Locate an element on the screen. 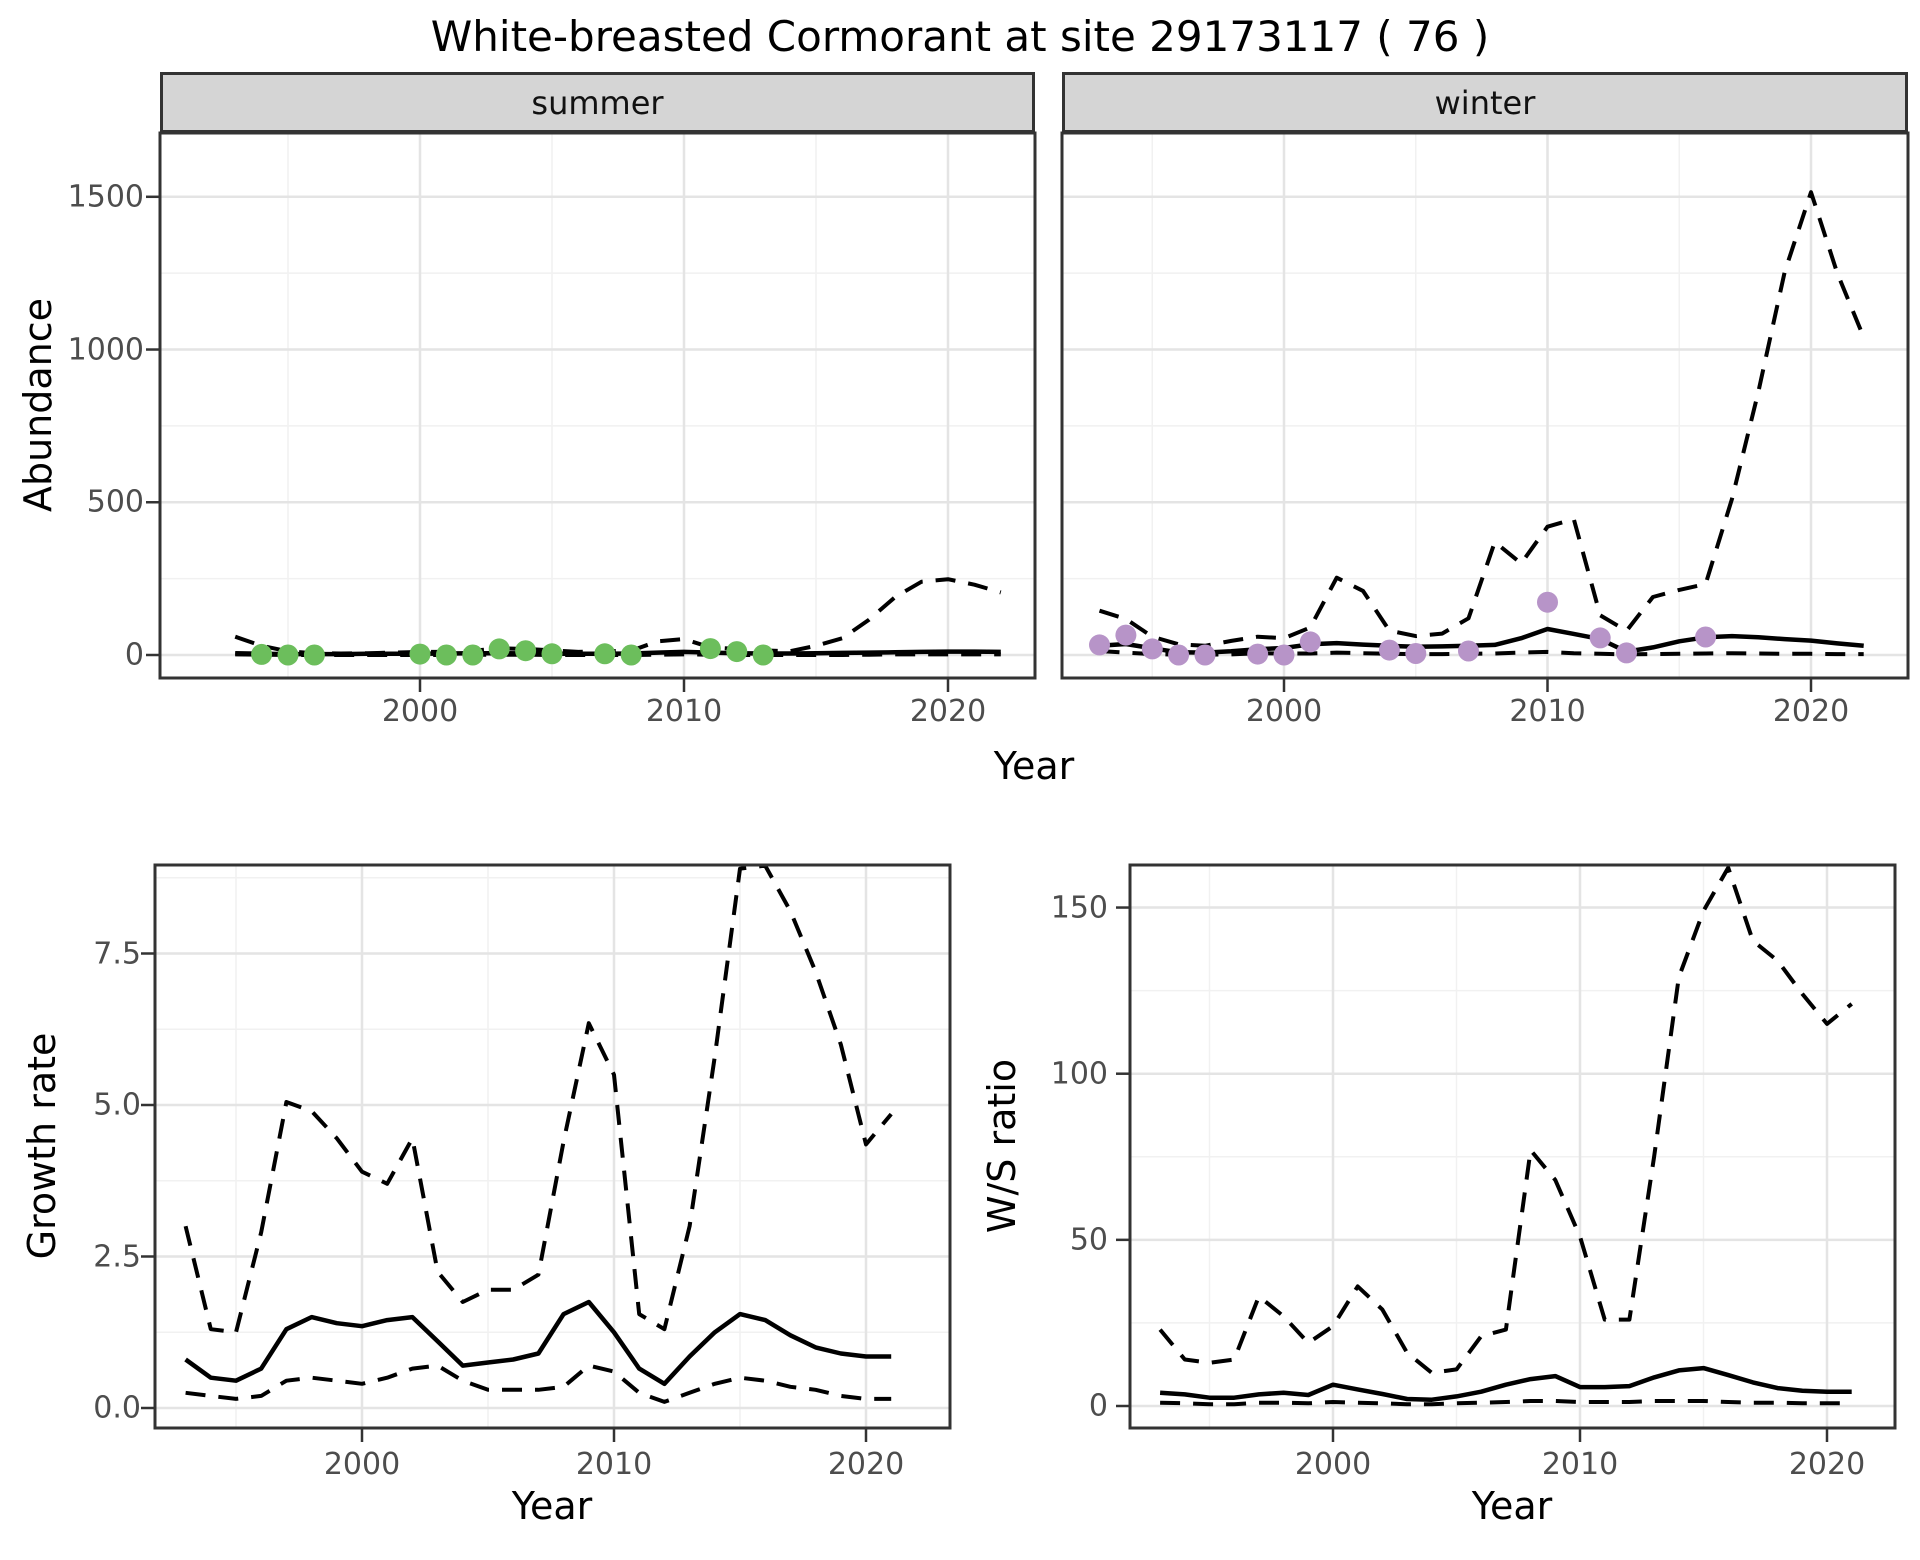 The height and width of the screenshot is (1560, 1920). y-tick-label: 1500 is located at coordinates (105, 197).